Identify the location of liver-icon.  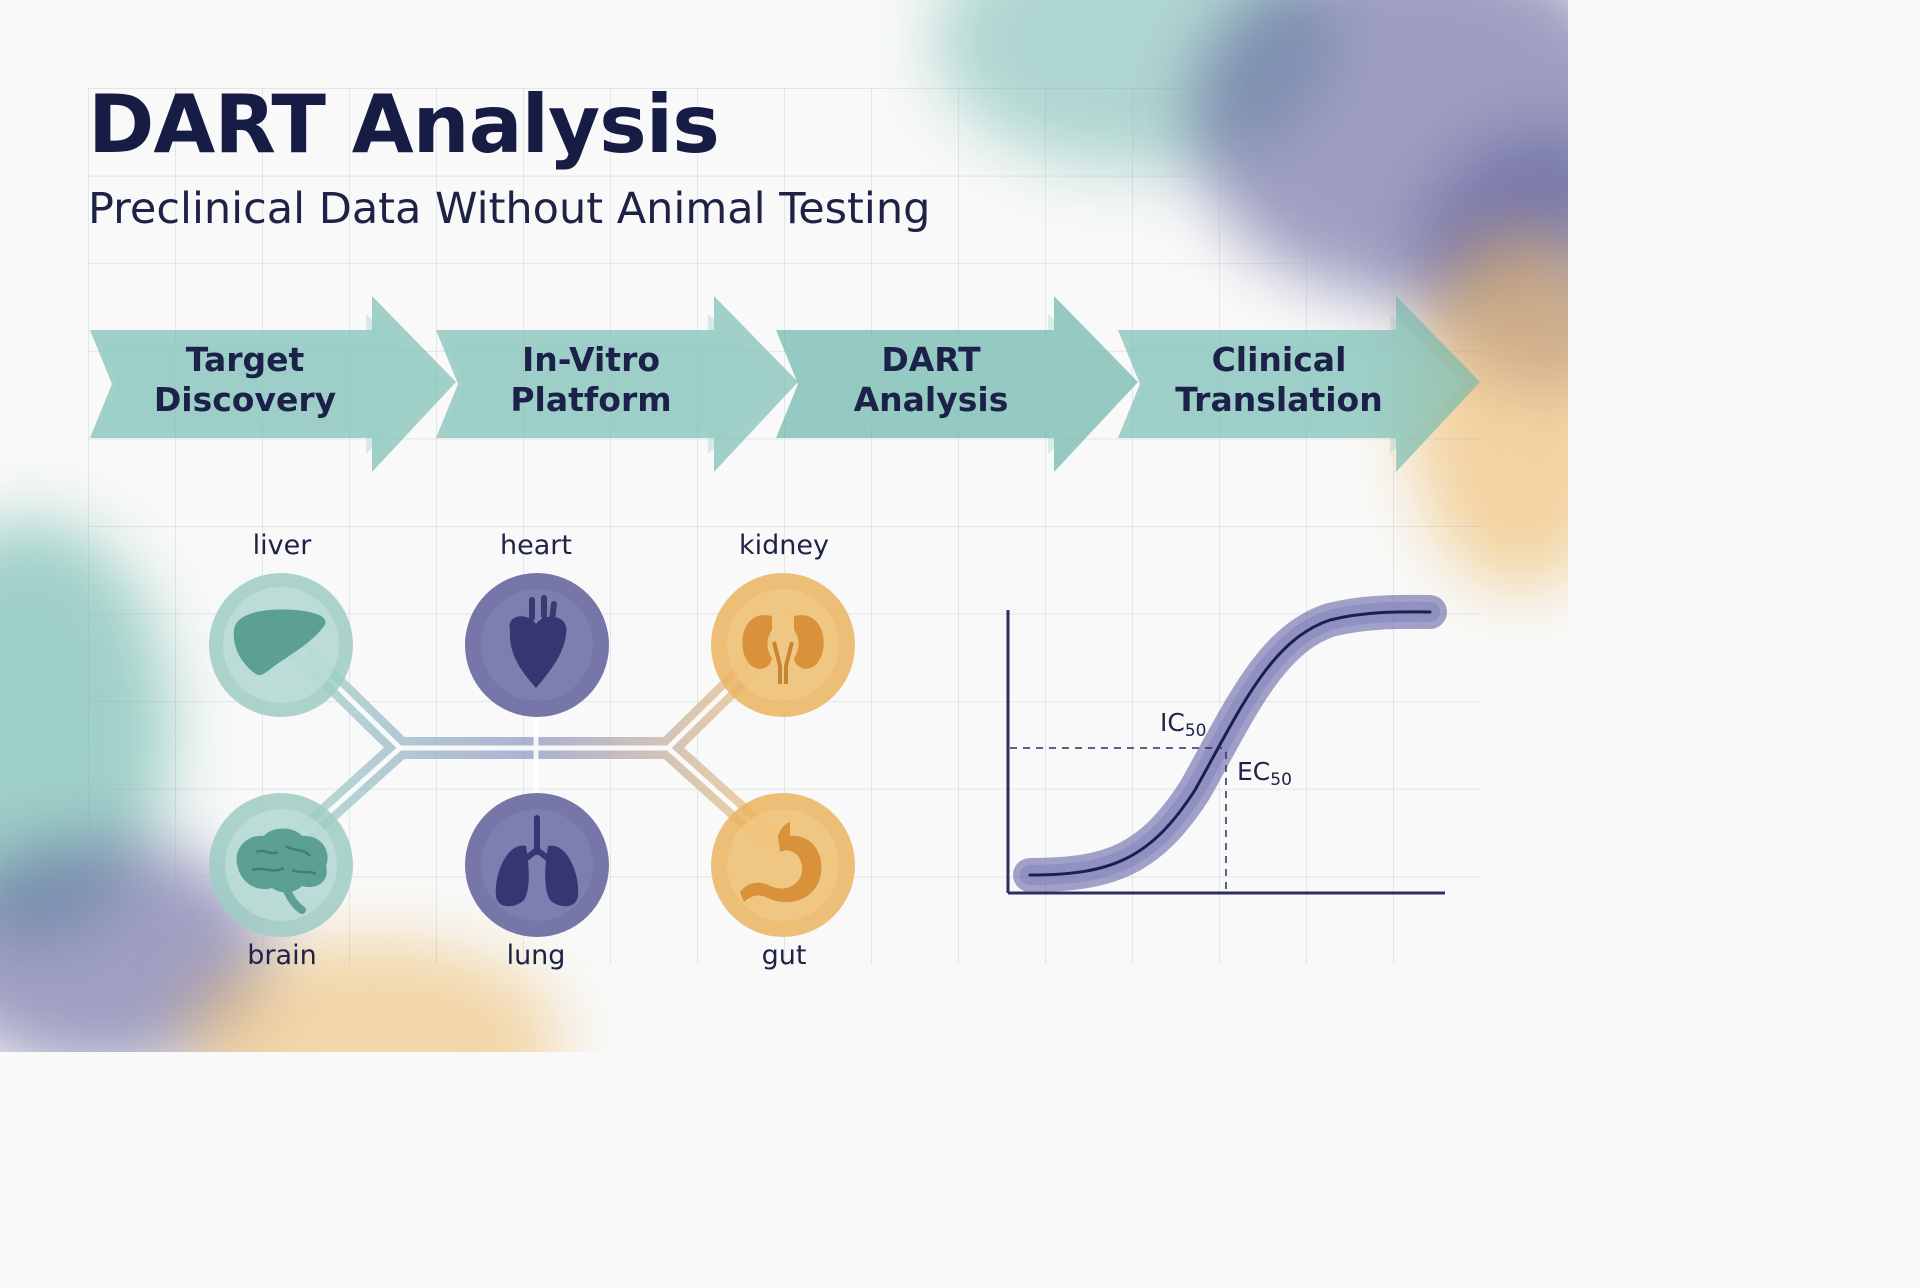
(281, 645).